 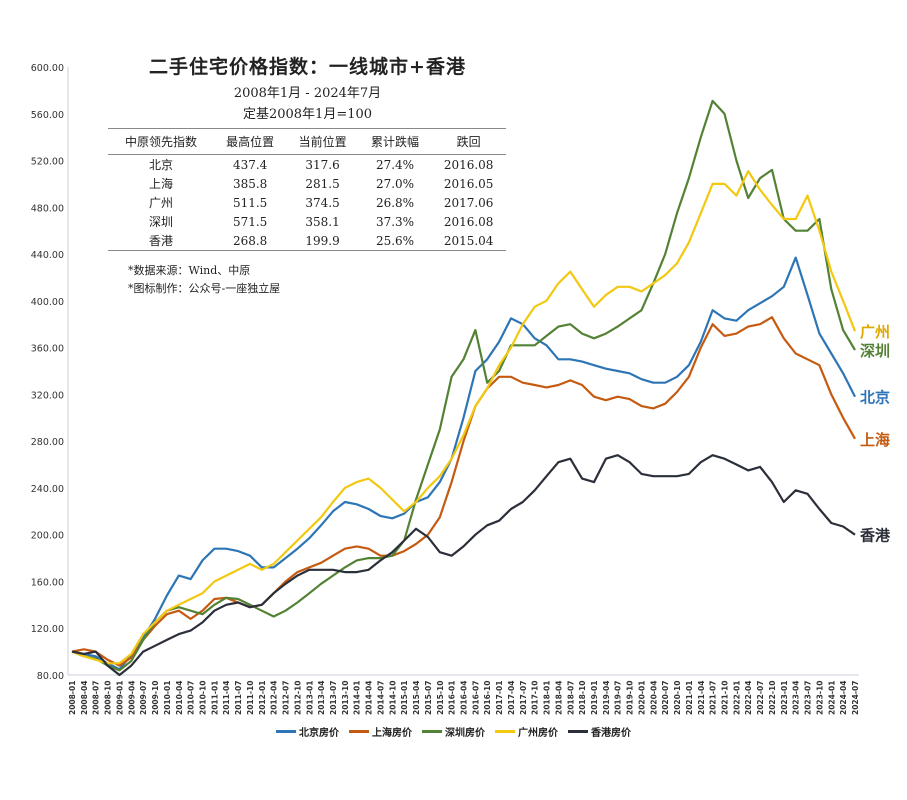 I want to click on legend-item: 上海房价, so click(x=380, y=731).